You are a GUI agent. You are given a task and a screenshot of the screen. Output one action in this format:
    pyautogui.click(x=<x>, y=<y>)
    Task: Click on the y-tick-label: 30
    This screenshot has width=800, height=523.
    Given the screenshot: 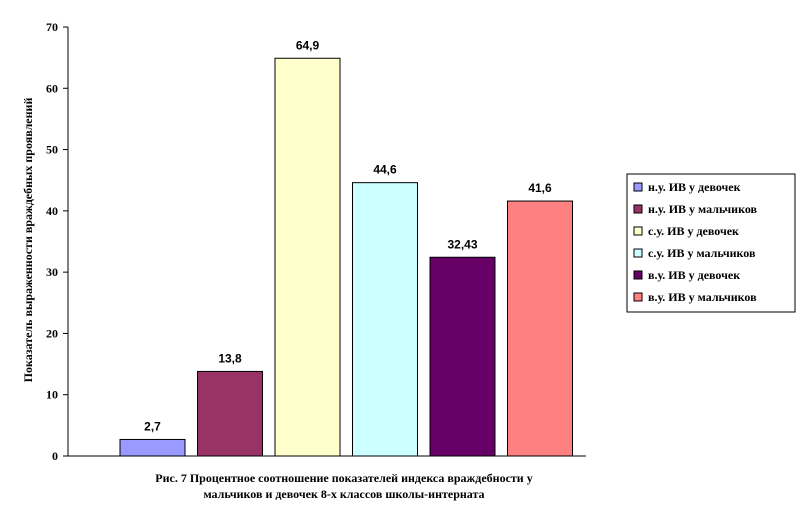 What is the action you would take?
    pyautogui.click(x=52, y=272)
    